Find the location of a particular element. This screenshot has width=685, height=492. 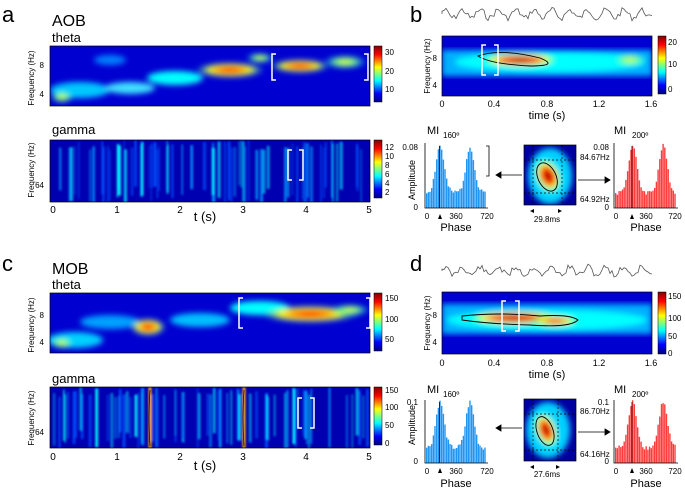

mi-d-right-label: MI is located at coordinates (620, 390).